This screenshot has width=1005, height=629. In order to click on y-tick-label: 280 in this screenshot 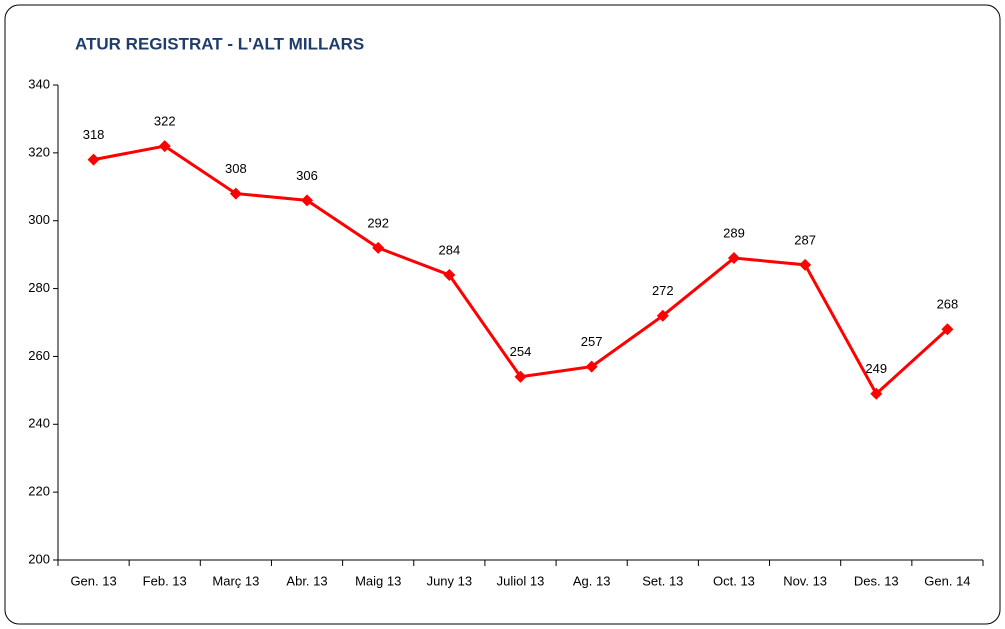, I will do `click(39, 287)`.